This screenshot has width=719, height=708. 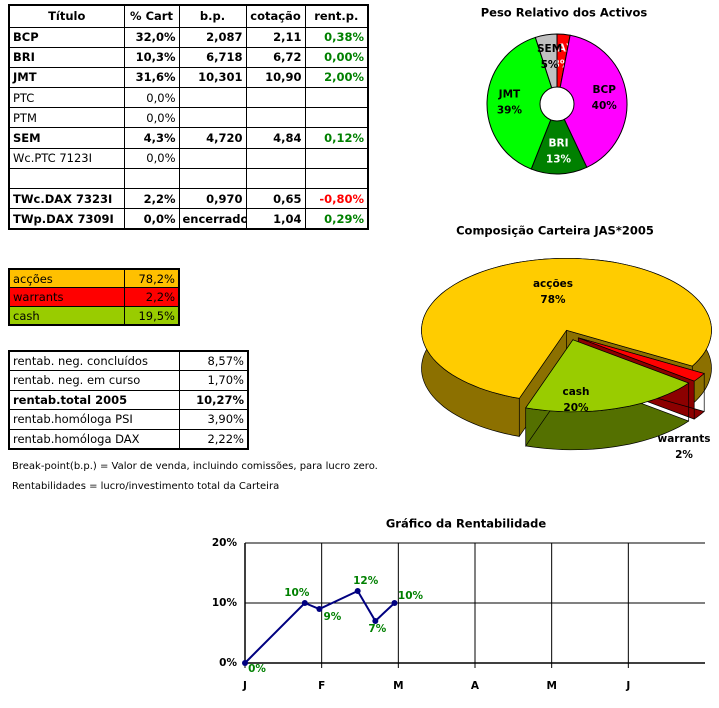 I want to click on allocation-table: acções 78,2% warrants 2,2% cash 19,5%, so click(x=94, y=297).